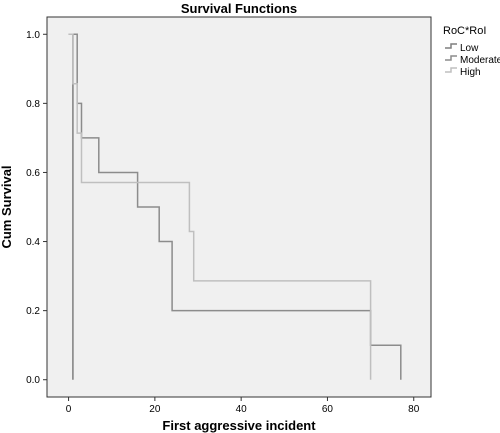 The height and width of the screenshot is (433, 500). What do you see at coordinates (33, 311) in the screenshot?
I see `y-tick-label: 0.2` at bounding box center [33, 311].